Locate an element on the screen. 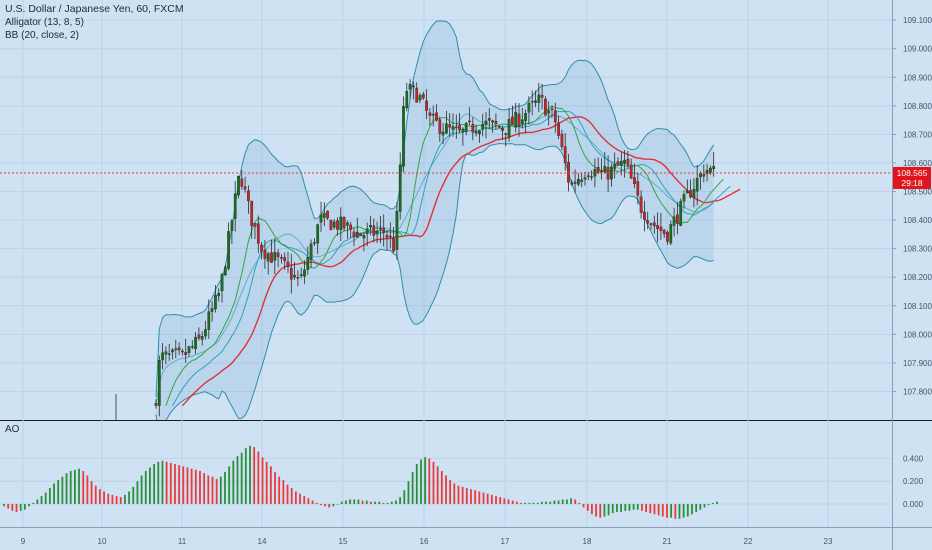 This screenshot has width=932, height=550. symbol-title: U.S. Dollar / Japanese Yen, 60, FXCM is located at coordinates (94, 9).